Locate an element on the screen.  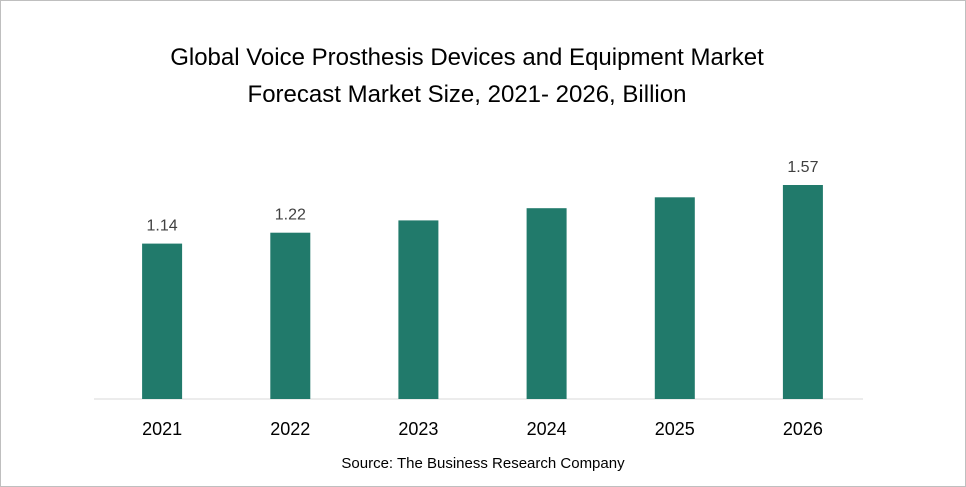
x-tick-label-2026: 2026 is located at coordinates (803, 429).